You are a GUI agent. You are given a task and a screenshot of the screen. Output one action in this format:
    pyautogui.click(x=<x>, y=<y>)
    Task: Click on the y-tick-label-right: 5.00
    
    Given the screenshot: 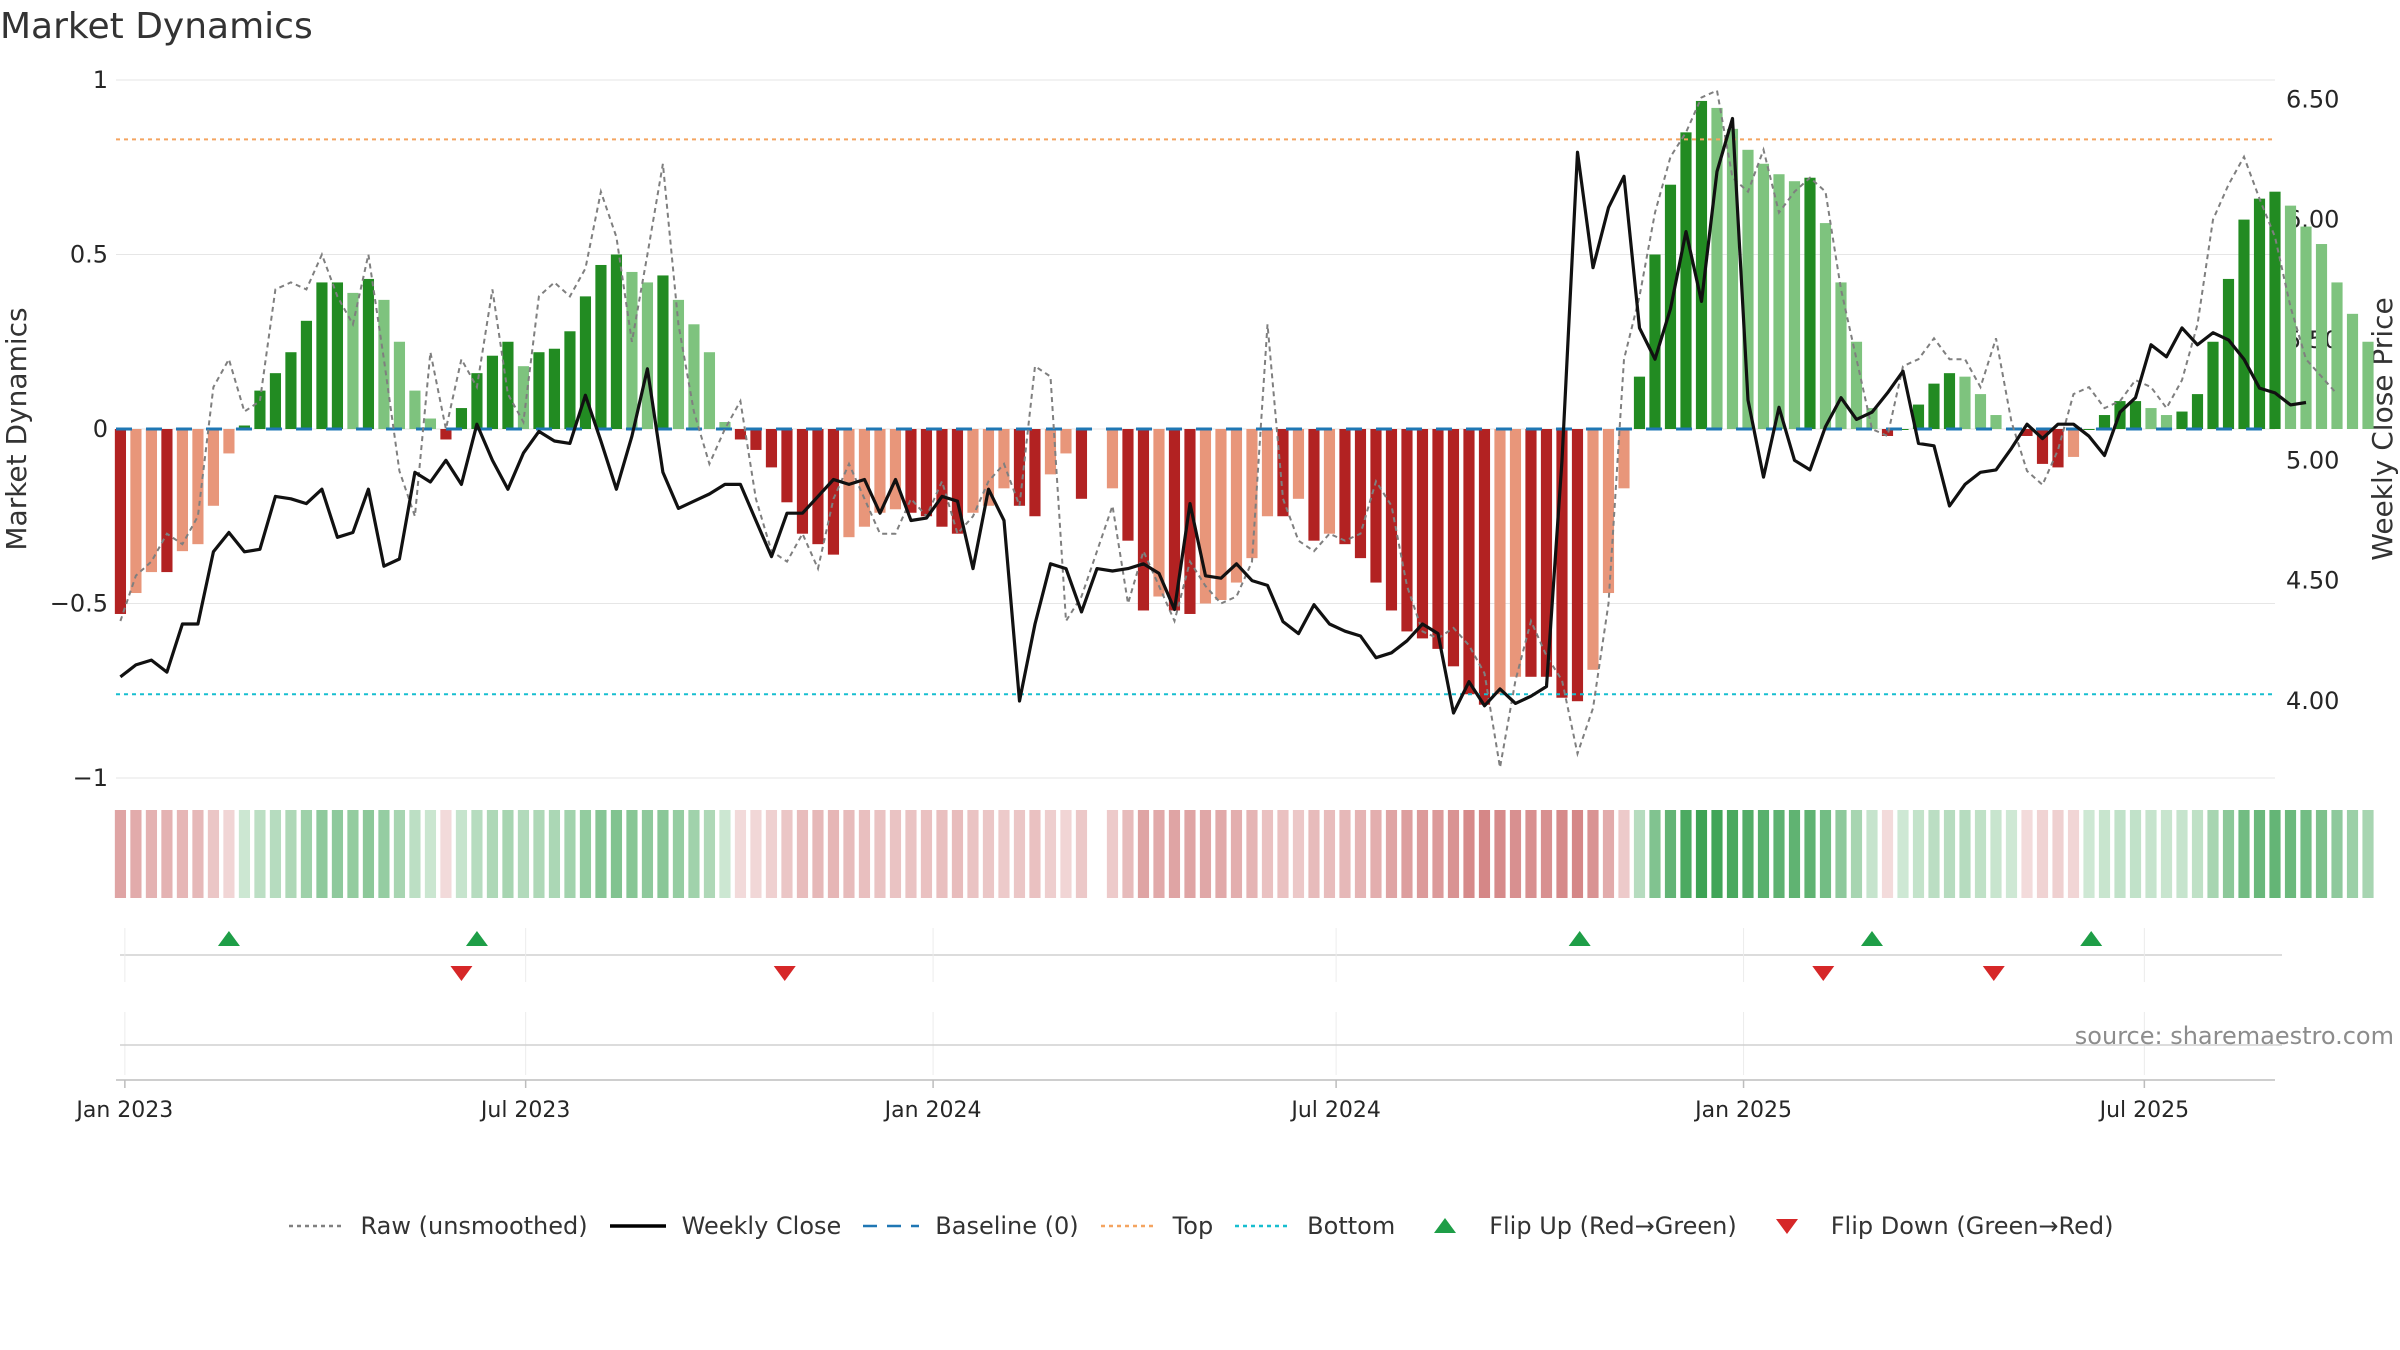 What is the action you would take?
    pyautogui.click(x=2312, y=460)
    